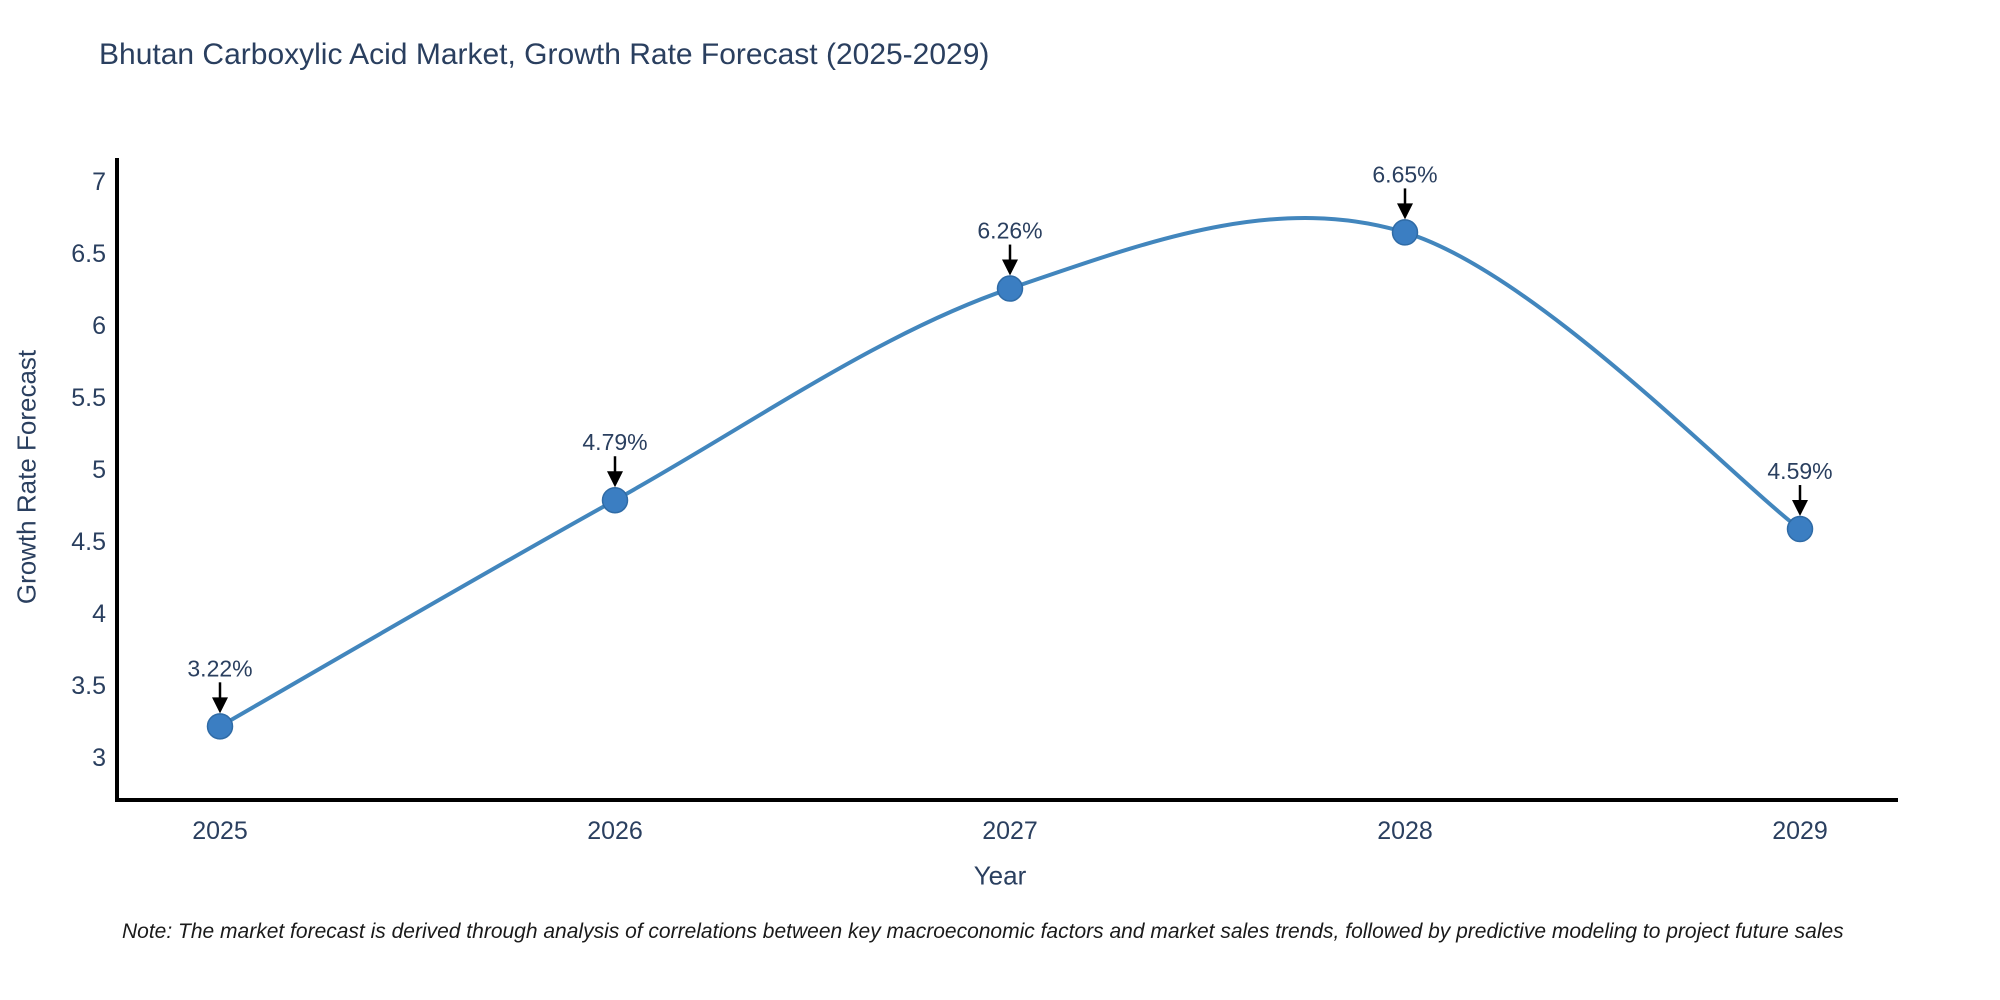 This screenshot has height=1000, width=2000. I want to click on y-tick-label: 6, so click(99, 326).